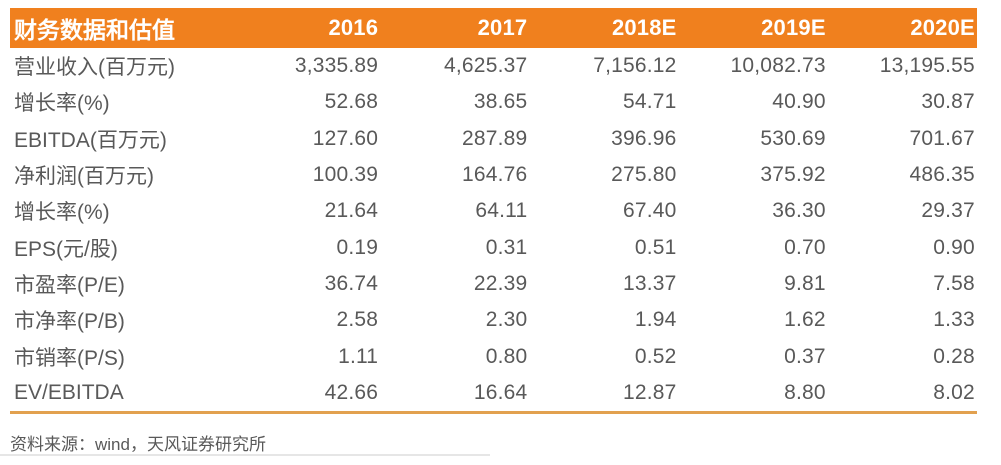 Image resolution: width=1001 pixels, height=465 pixels. Describe the element at coordinates (138, 444) in the screenshot. I see `source-note: 资料来源：wind，天风证券研究所` at that location.